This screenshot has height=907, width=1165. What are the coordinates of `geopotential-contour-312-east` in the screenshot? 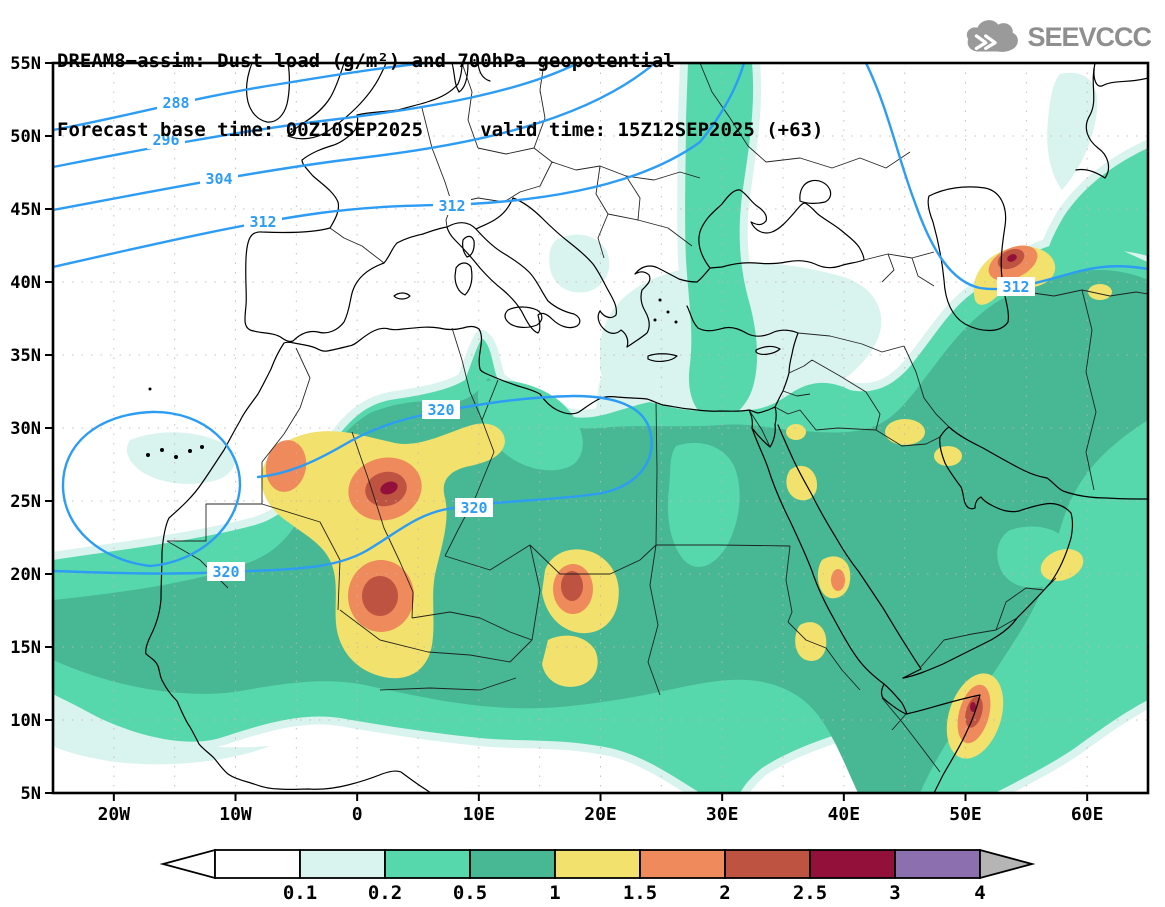 It's located at (1006, 177).